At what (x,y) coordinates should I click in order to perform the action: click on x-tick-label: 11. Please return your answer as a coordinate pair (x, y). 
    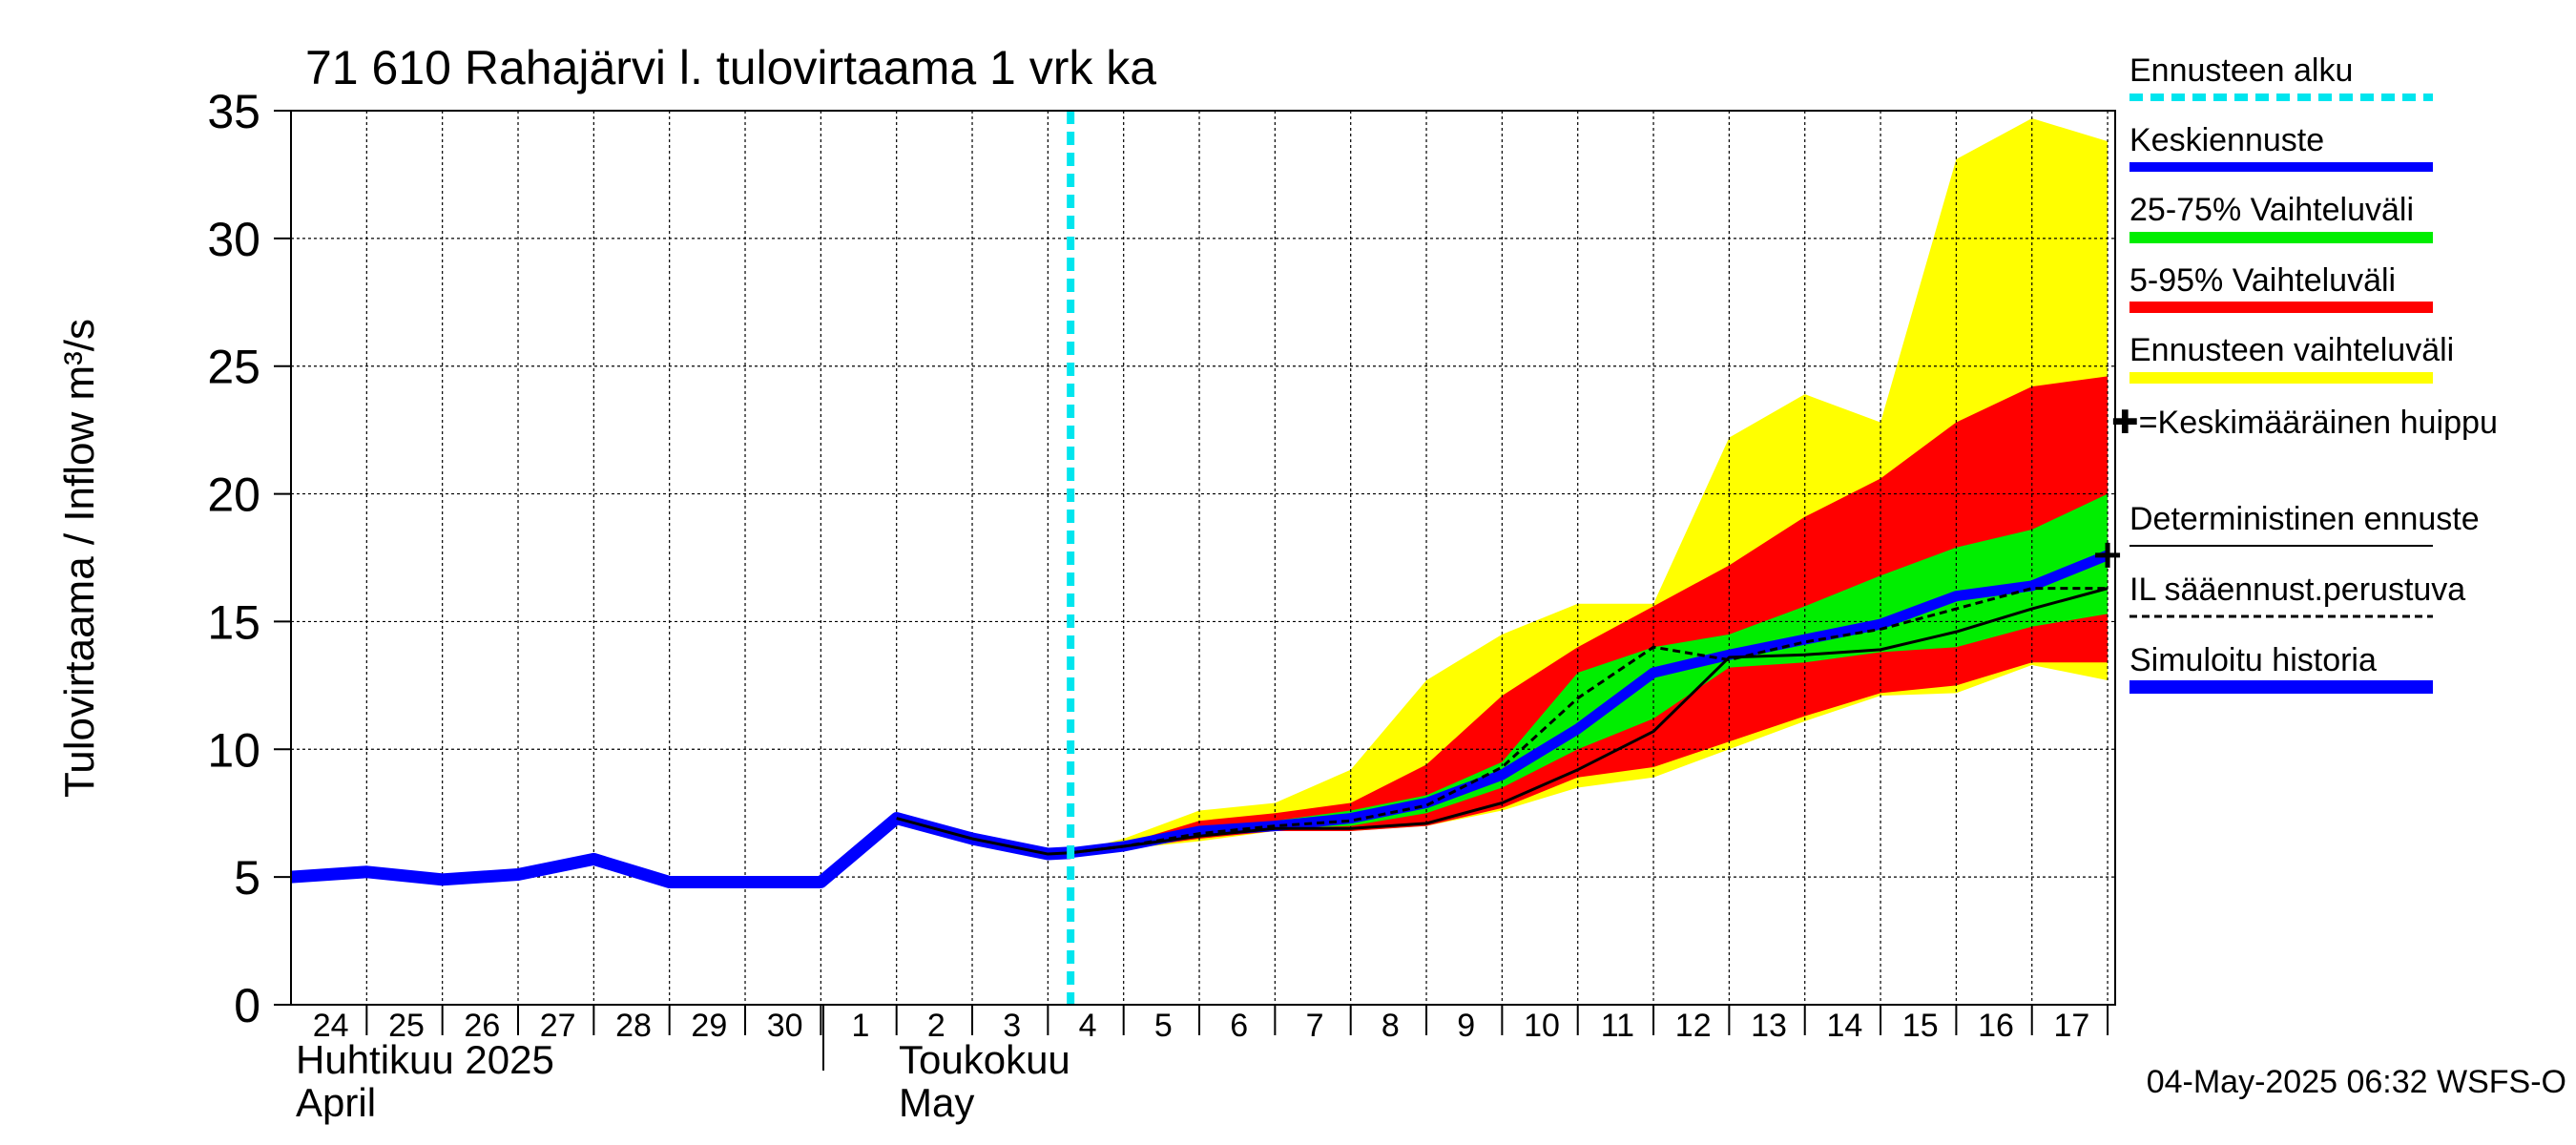
    Looking at the image, I should click on (1617, 1026).